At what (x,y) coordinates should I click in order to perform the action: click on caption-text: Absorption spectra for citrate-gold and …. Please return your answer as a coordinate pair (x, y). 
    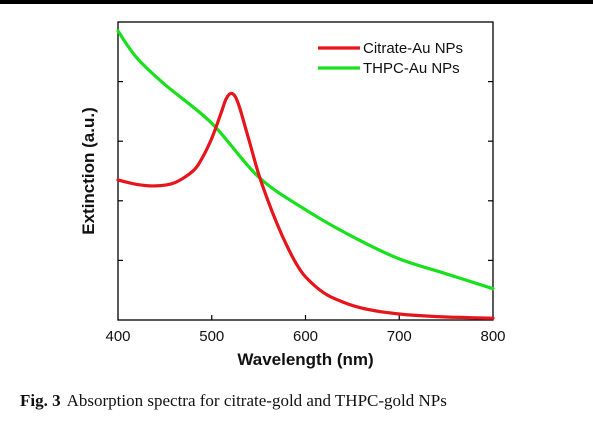
    Looking at the image, I should click on (256, 400).